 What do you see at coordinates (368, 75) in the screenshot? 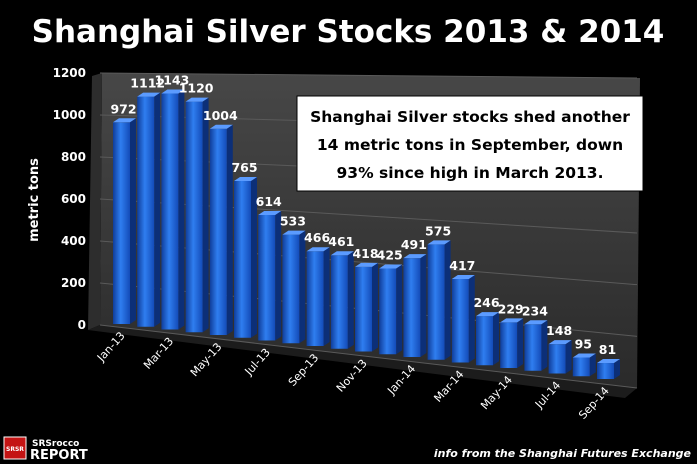
I see `gridline` at bounding box center [368, 75].